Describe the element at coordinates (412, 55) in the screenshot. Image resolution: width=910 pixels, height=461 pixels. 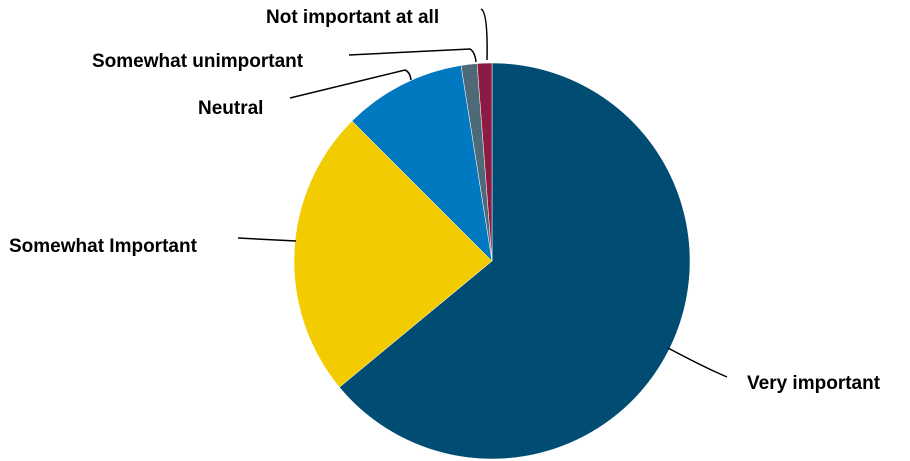
I see `leader-line-somewhat-unimportant` at that location.